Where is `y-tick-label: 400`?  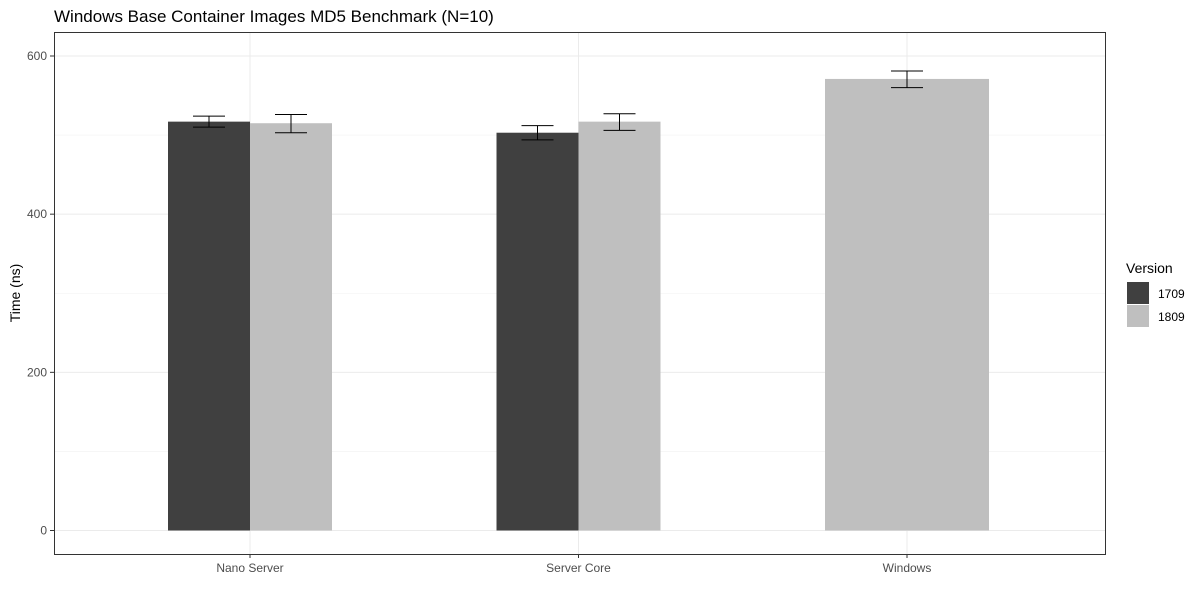
y-tick-label: 400 is located at coordinates (37, 214).